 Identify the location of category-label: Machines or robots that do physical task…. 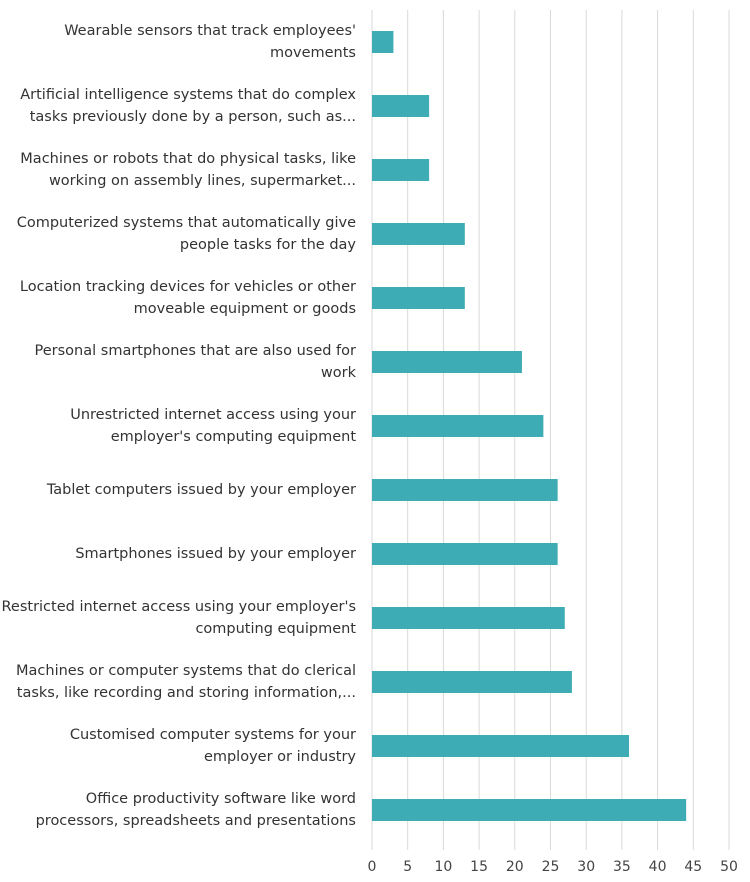
(188, 170).